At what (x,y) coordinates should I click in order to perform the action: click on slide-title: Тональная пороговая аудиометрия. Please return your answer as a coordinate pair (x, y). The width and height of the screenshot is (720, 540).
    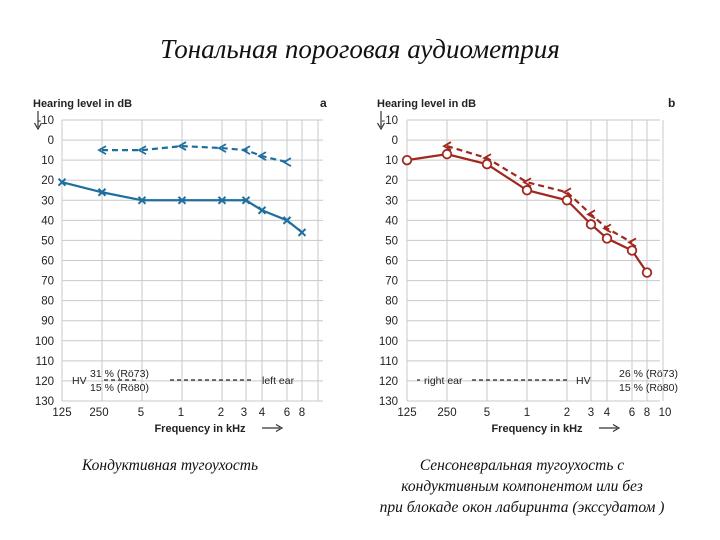
    Looking at the image, I should click on (360, 49).